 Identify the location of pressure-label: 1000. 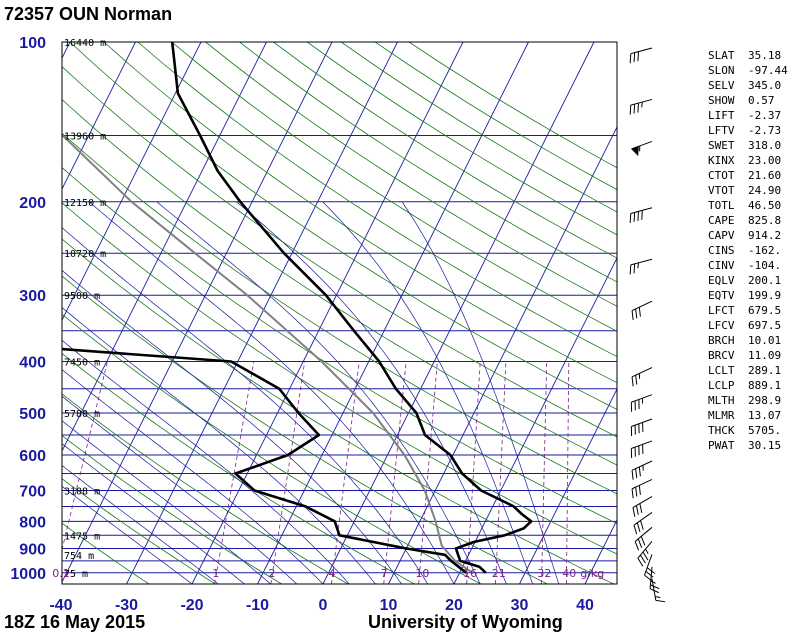
(28, 574).